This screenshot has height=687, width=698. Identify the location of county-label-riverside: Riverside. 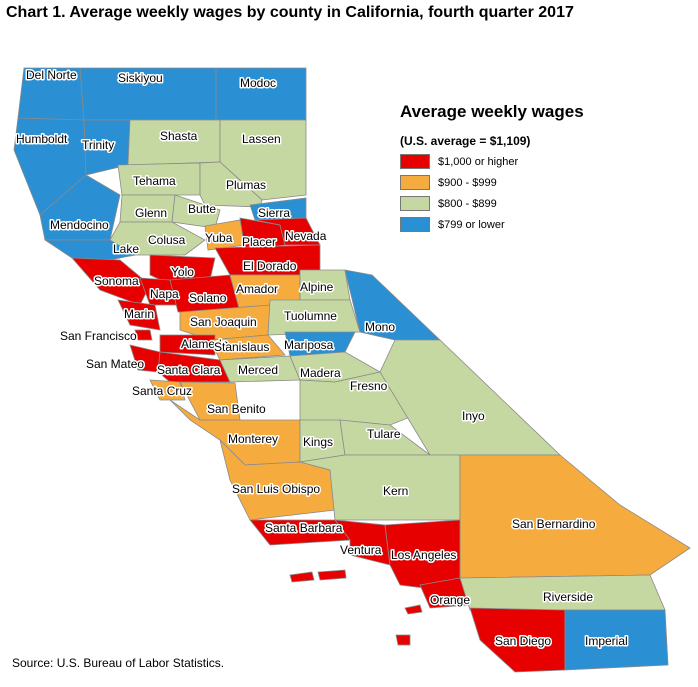
(568, 597).